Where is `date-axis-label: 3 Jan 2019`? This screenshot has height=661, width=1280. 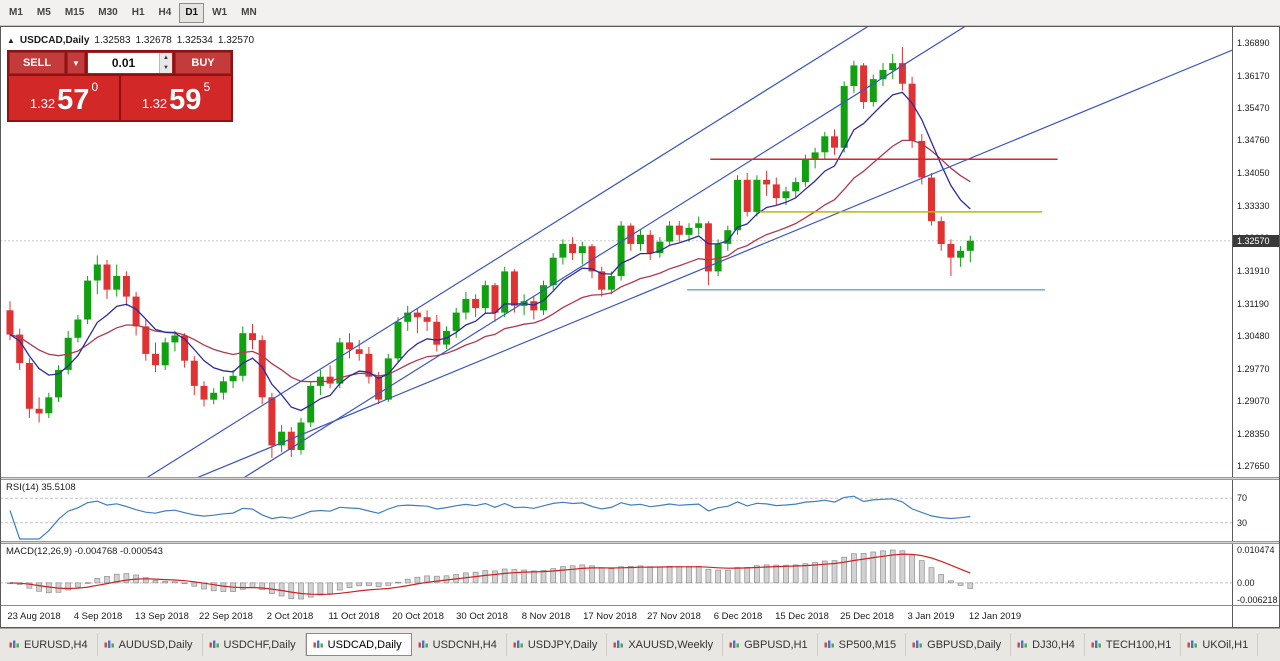 date-axis-label: 3 Jan 2019 is located at coordinates (931, 616).